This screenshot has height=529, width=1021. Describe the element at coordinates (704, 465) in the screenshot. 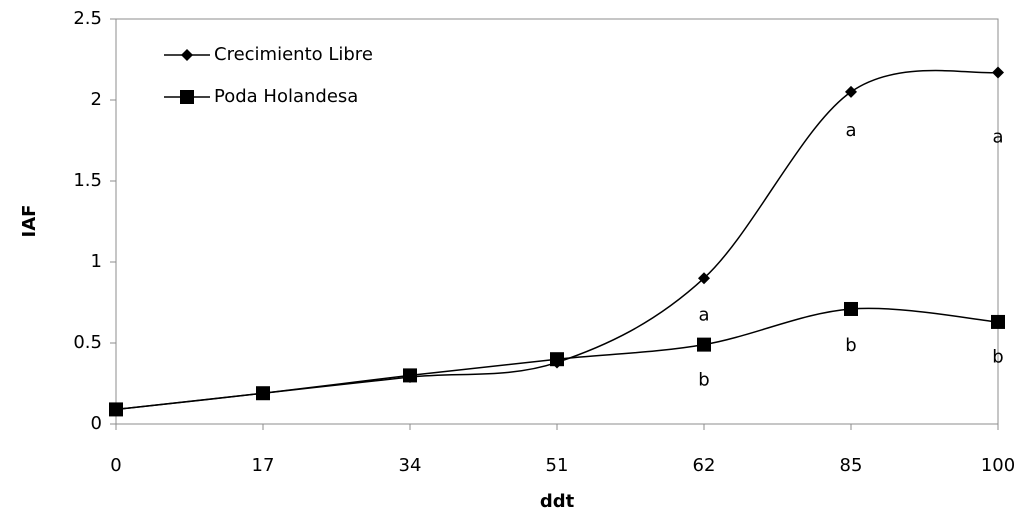

I see `x-tick-label: 62` at that location.